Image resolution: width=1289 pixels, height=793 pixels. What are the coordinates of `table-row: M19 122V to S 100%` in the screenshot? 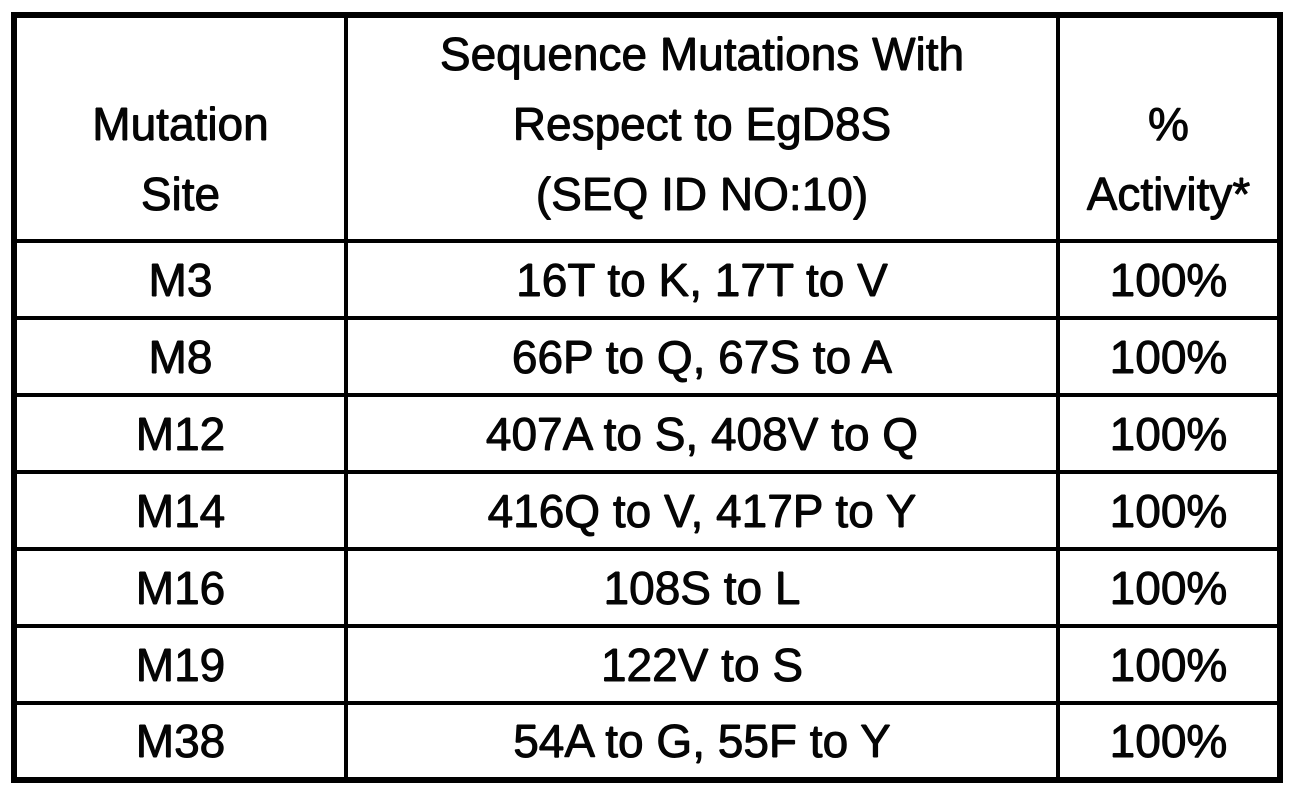 It's located at (647, 664).